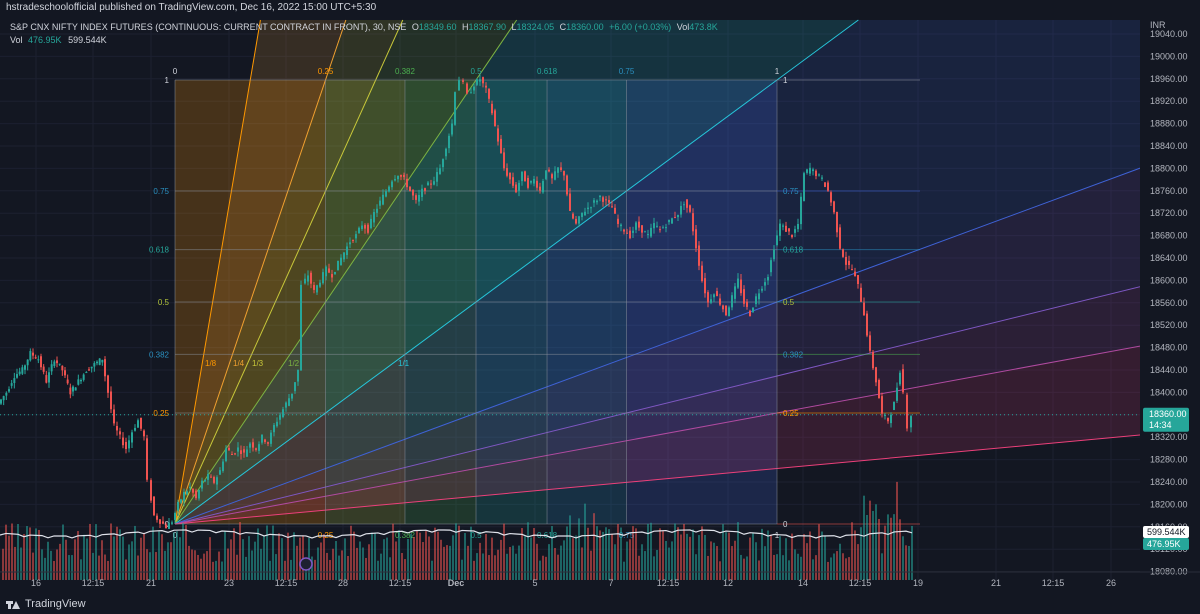  Describe the element at coordinates (785, 80) in the screenshot. I see `gann-right-label: 1` at that location.